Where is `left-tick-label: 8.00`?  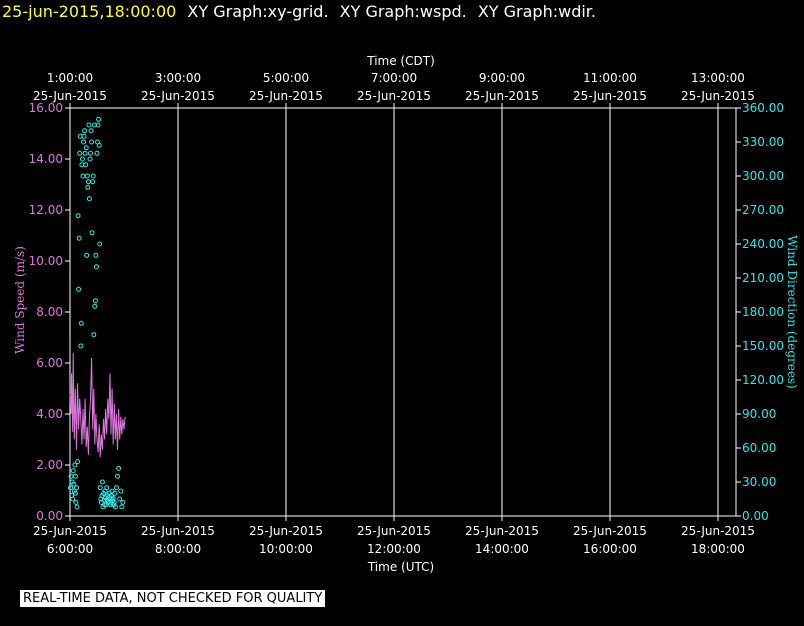 left-tick-label: 8.00 is located at coordinates (49, 312).